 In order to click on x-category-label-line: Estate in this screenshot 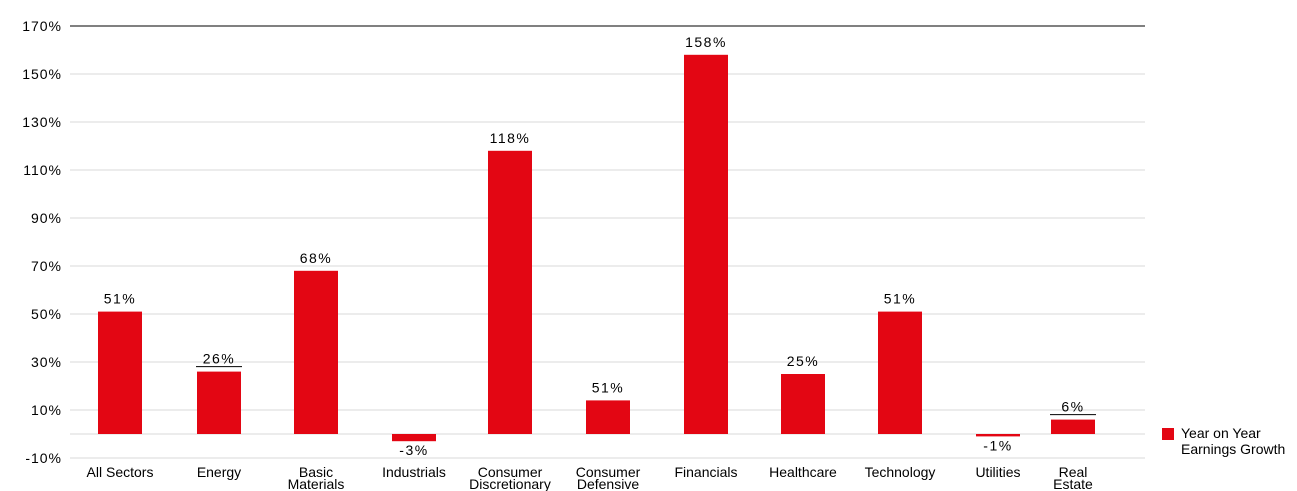, I will do `click(1073, 483)`.